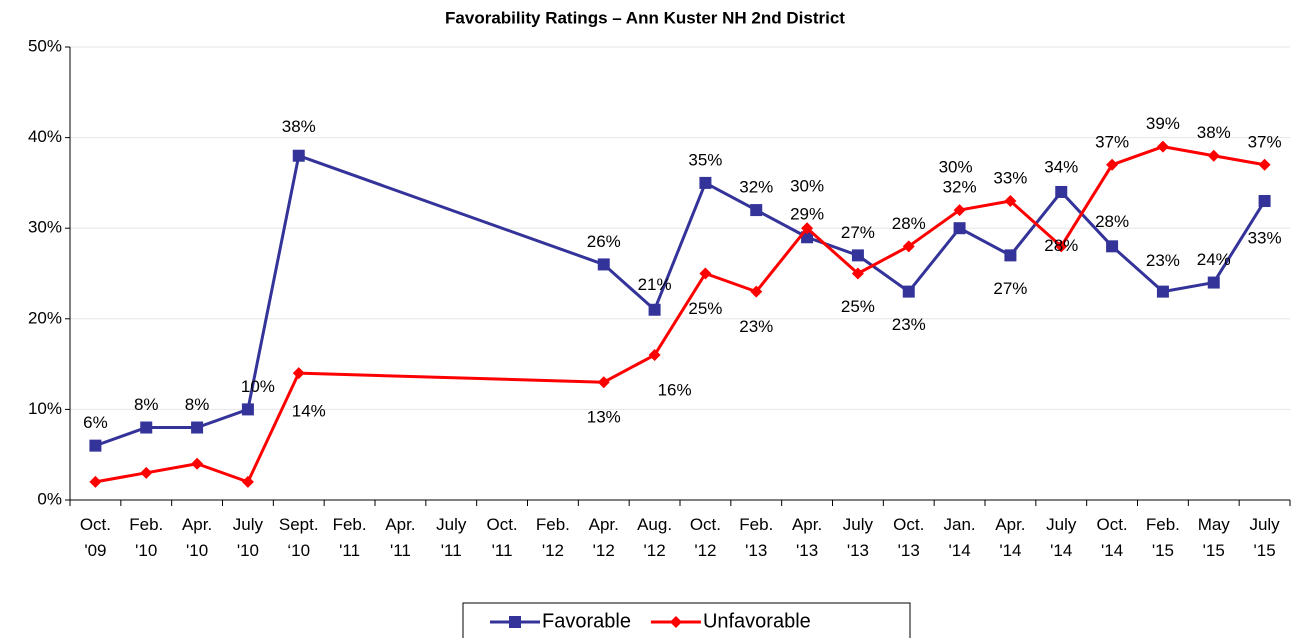  I want to click on x-tick-label: Oct. '12, so click(705, 537).